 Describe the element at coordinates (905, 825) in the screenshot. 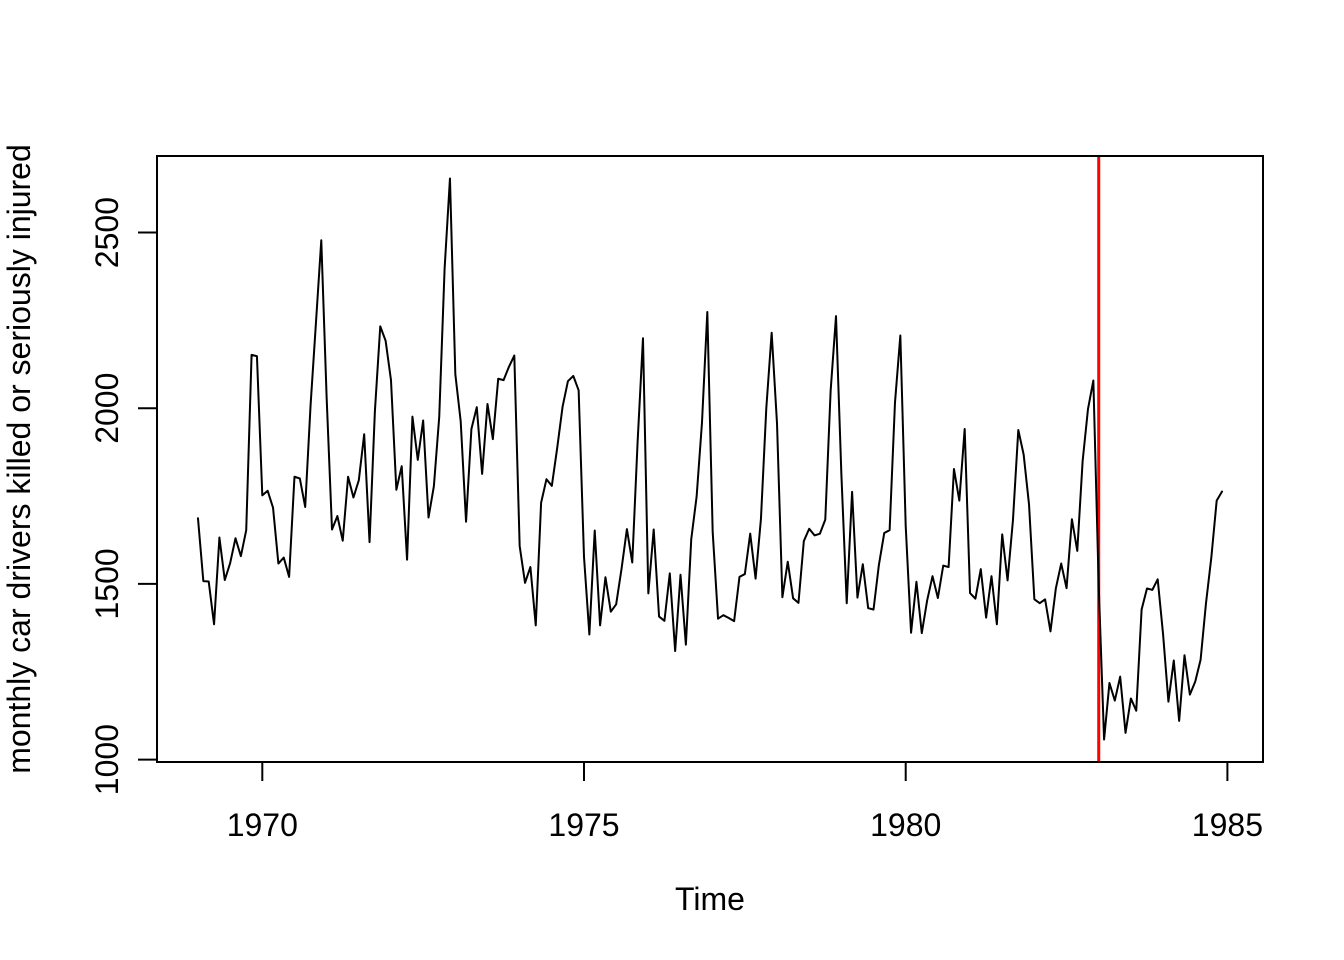

I see `x-tick-label: 1980` at that location.